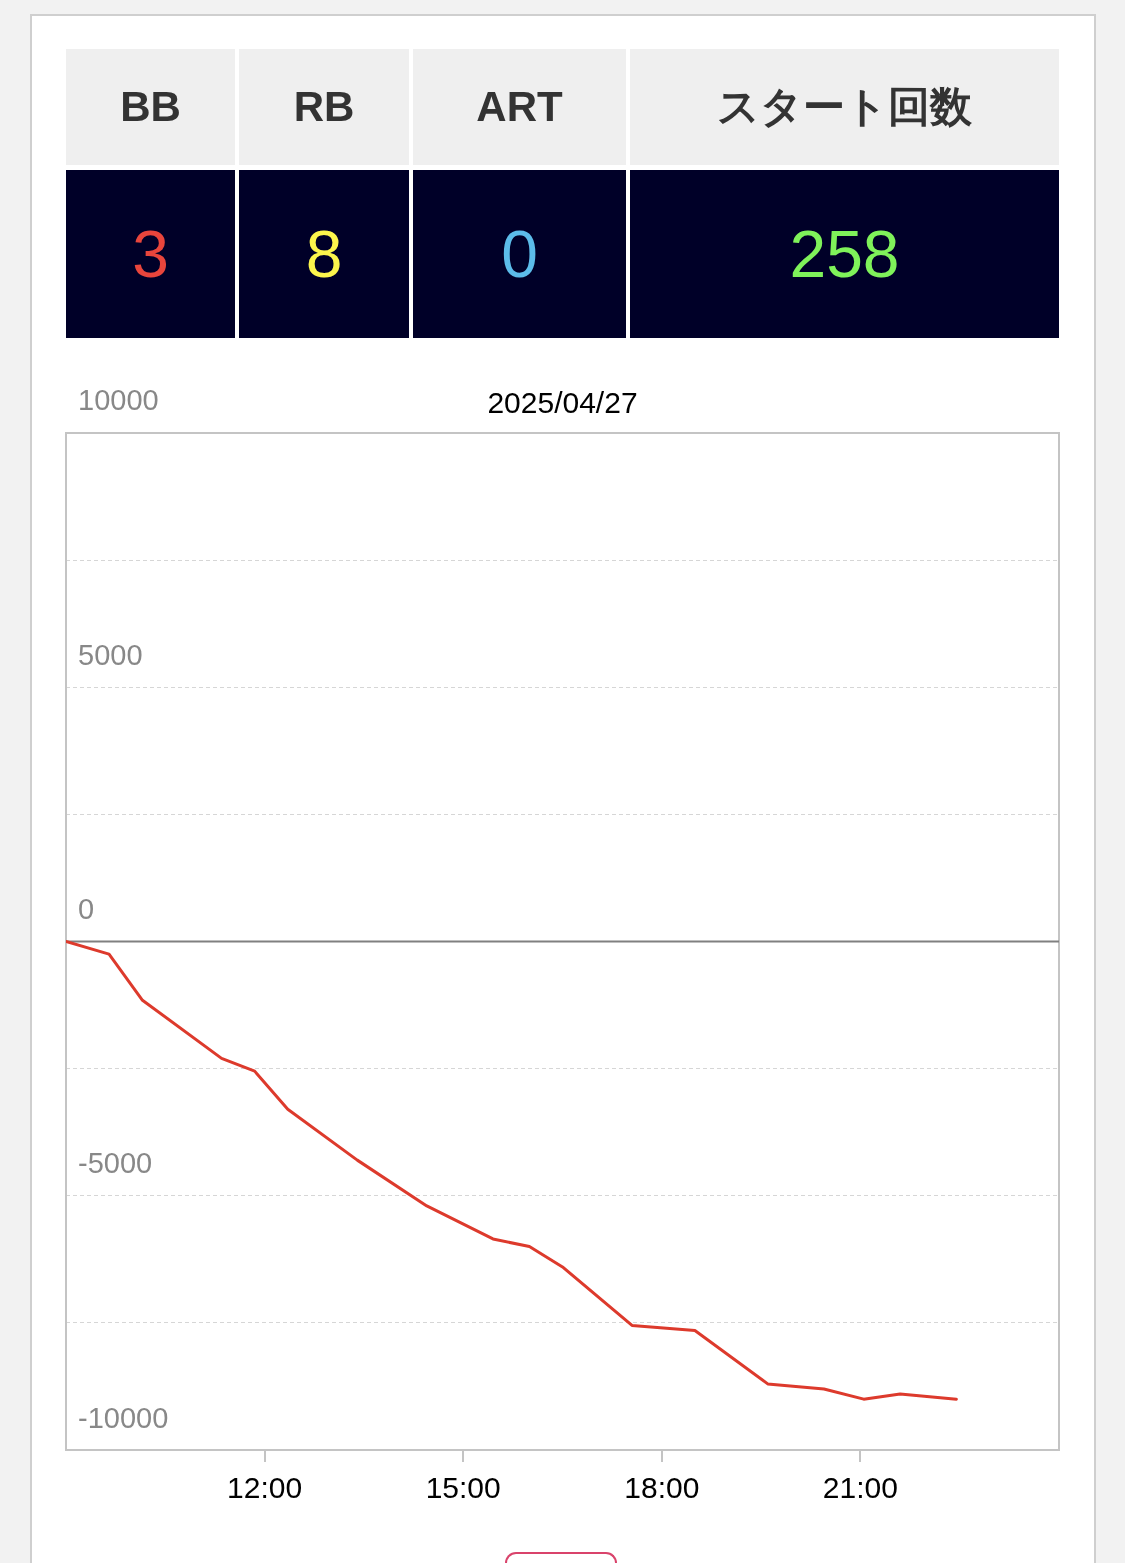 This screenshot has height=1563, width=1125. Describe the element at coordinates (123, 1417) in the screenshot. I see `y-tick-label: -10000` at that location.